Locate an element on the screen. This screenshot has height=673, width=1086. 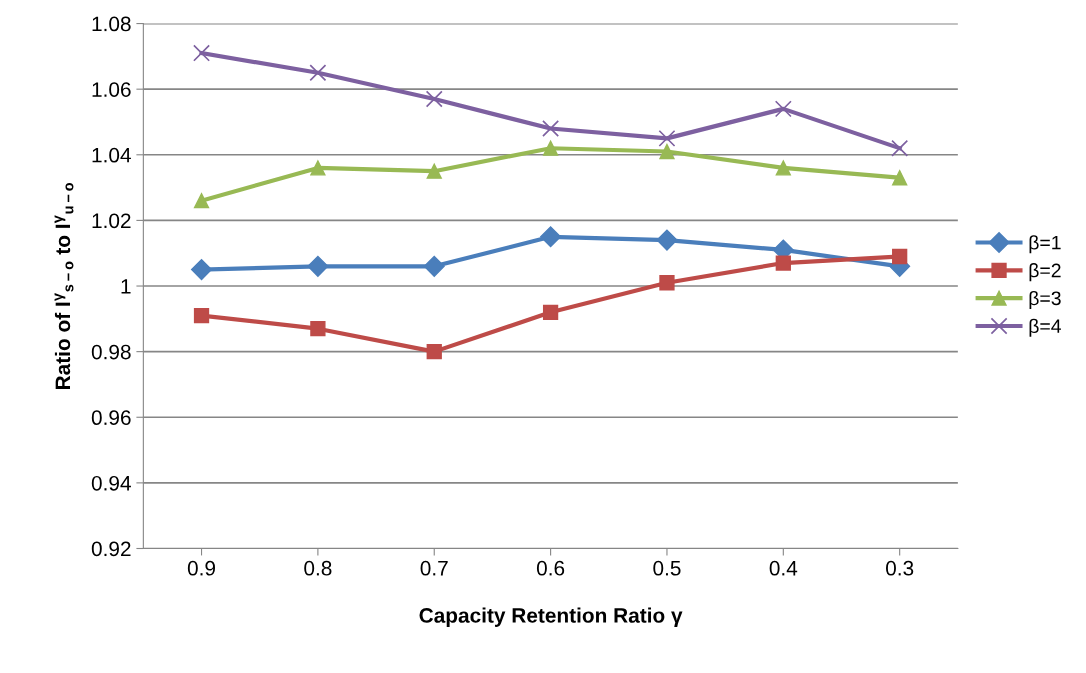
x-tick-label: 0.9 is located at coordinates (201, 568).